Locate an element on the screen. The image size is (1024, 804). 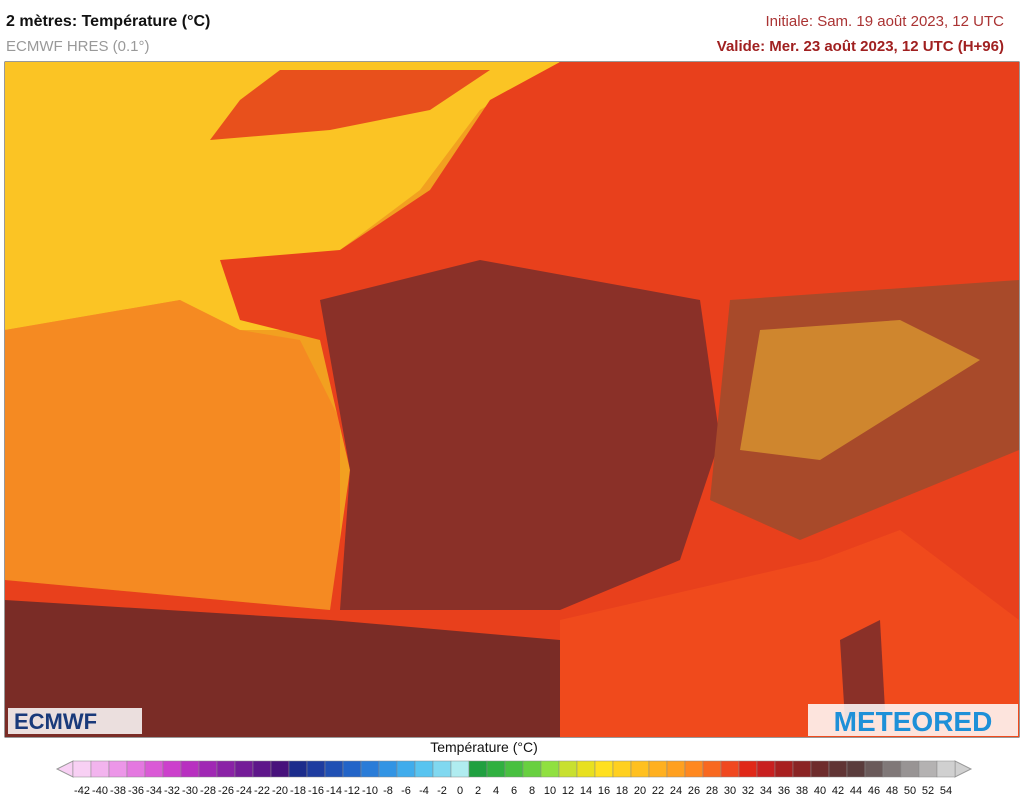
colorbar-arrow-low is located at coordinates (64, 769).